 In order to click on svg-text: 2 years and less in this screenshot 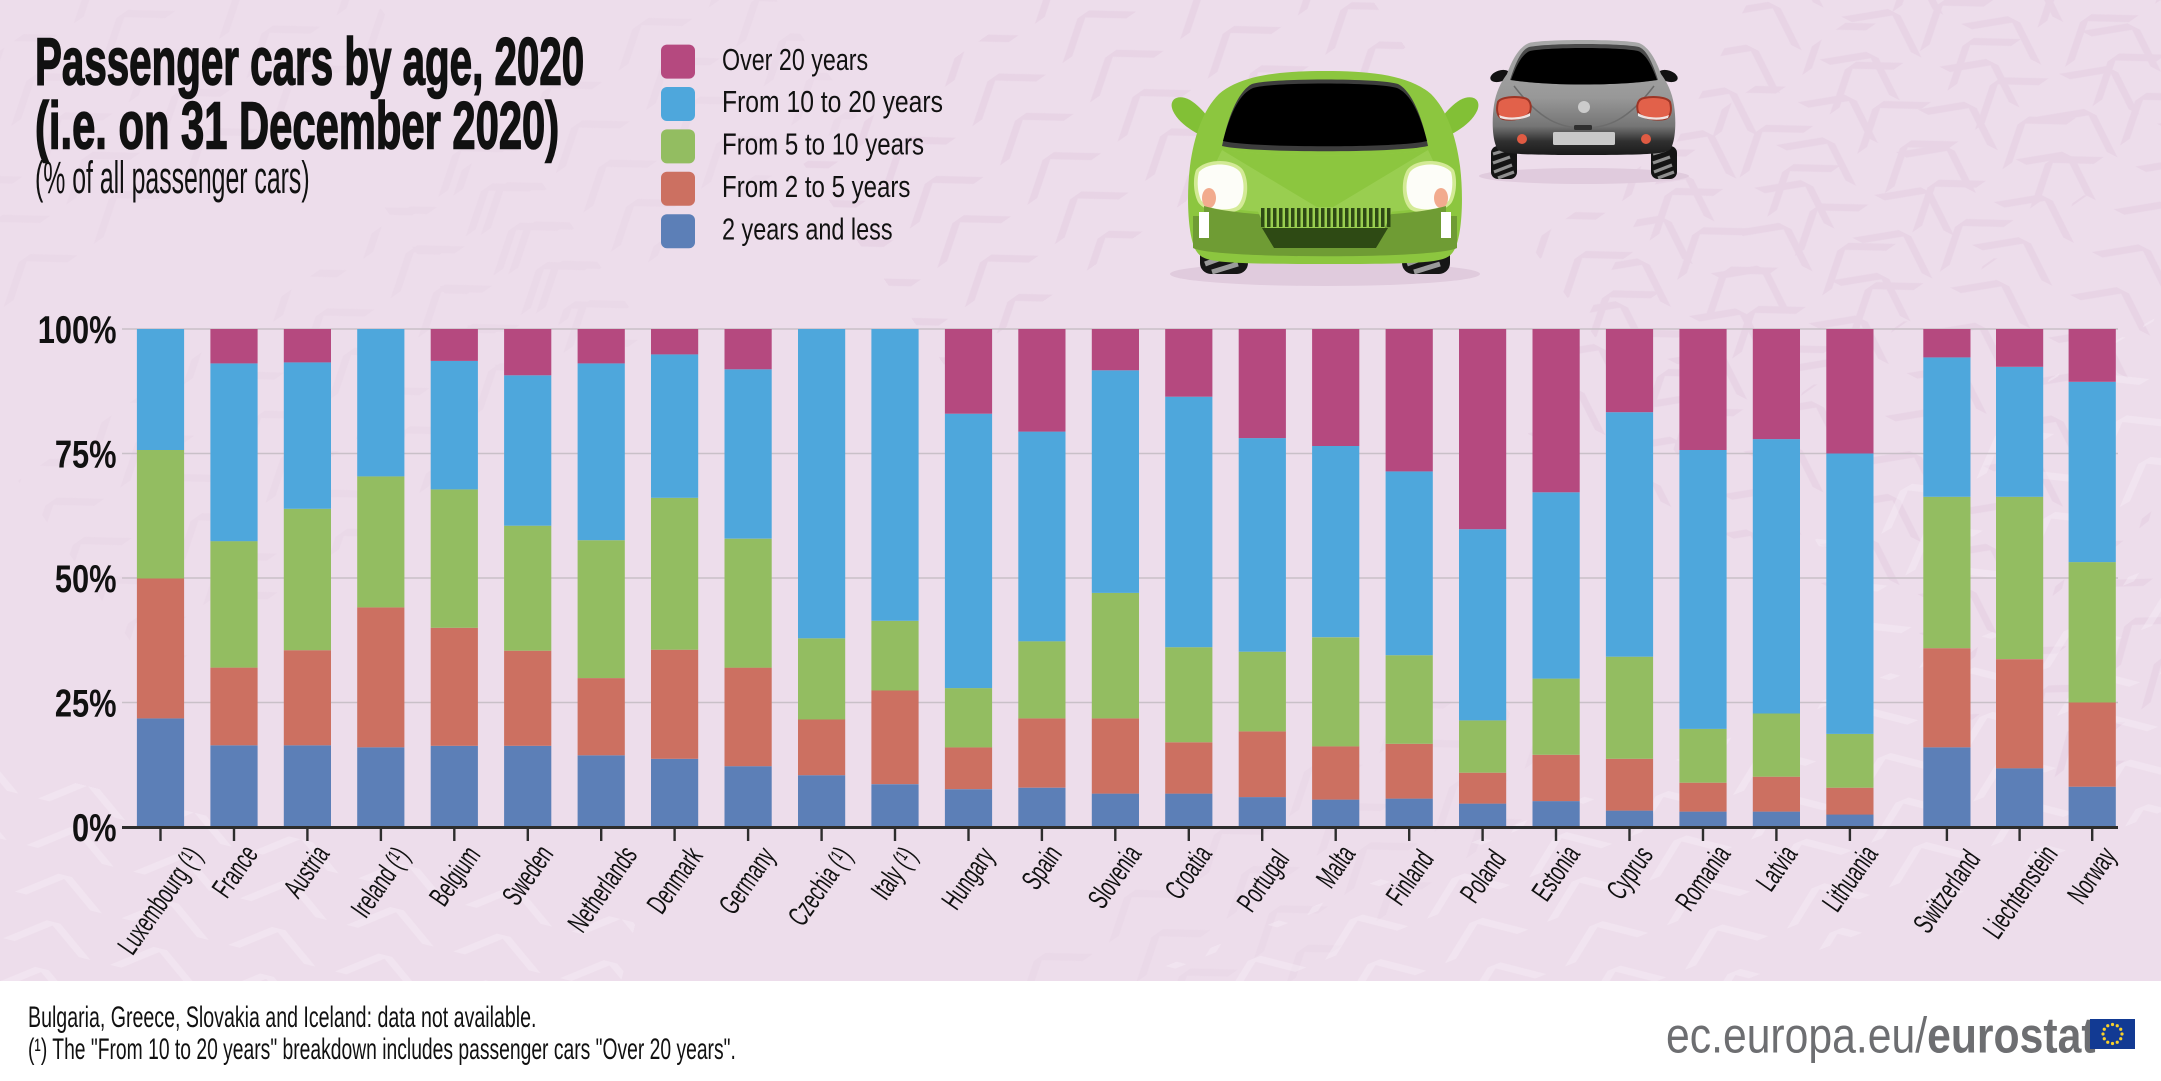, I will do `click(807, 228)`.